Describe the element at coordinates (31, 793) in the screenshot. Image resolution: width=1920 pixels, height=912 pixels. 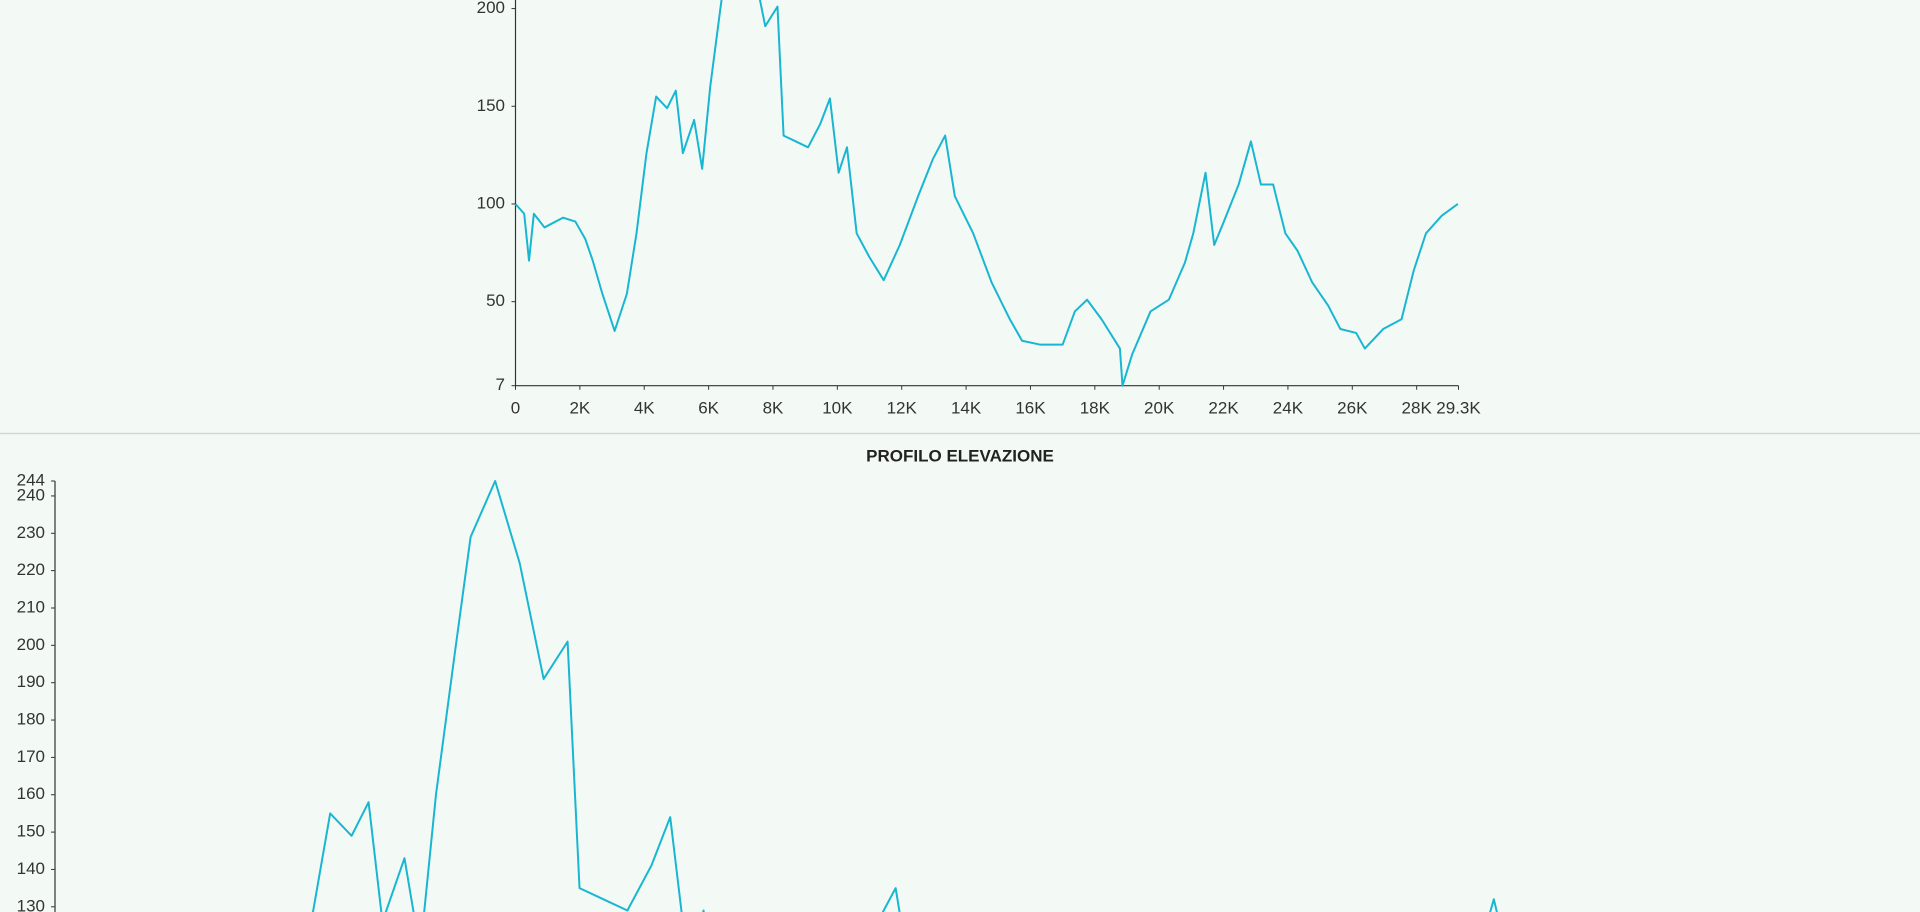
I see `y-tick-label: 160` at that location.